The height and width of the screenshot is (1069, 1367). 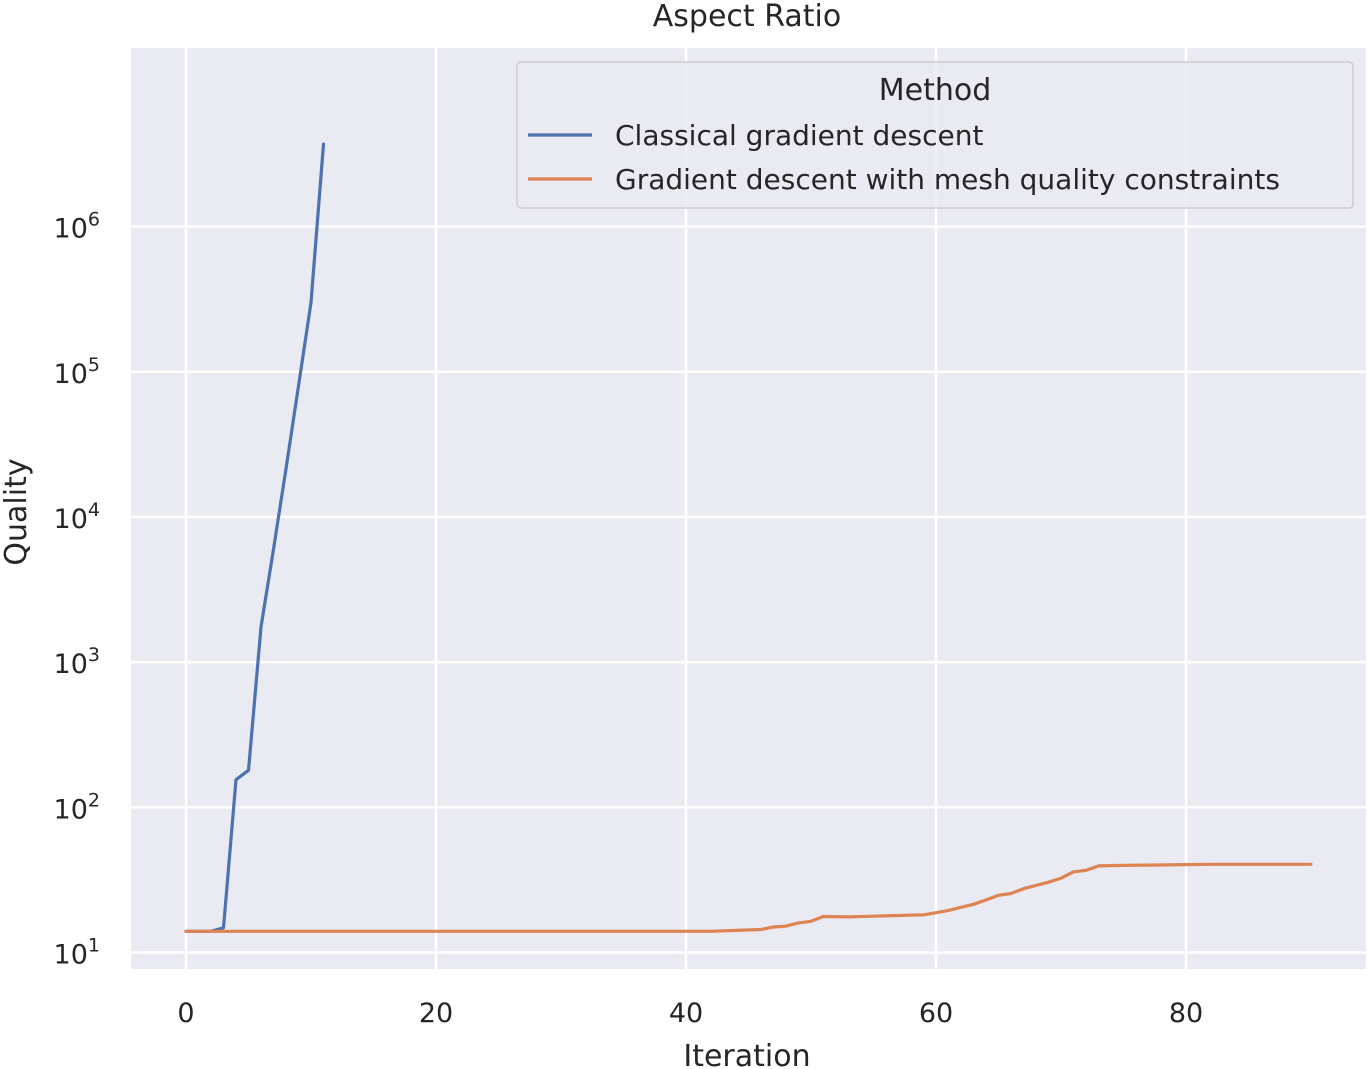 I want to click on y-tick-label: 10⁵, so click(x=77, y=372).